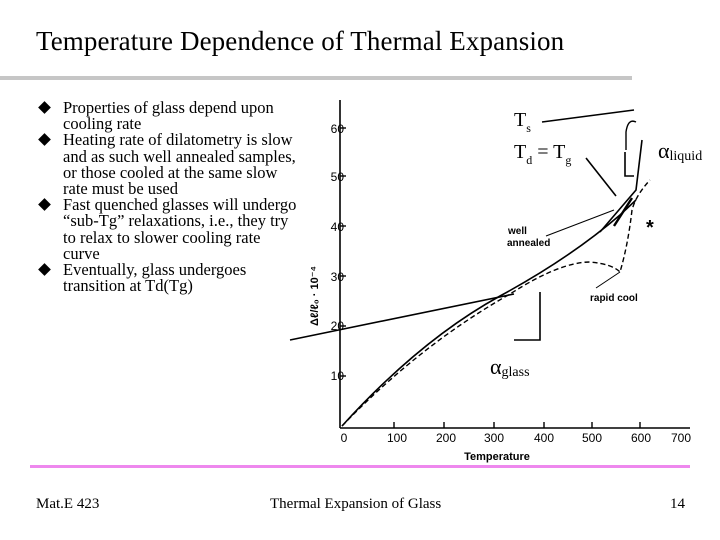  I want to click on ts-main: T, so click(520, 120).